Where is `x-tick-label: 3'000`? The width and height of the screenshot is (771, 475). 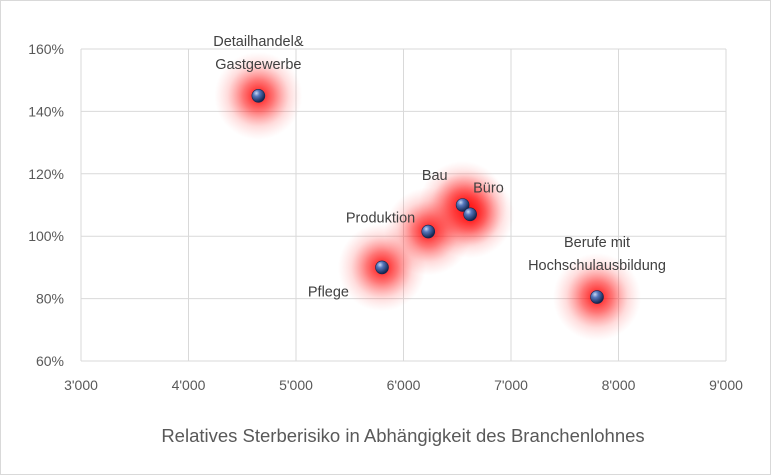 x-tick-label: 3'000 is located at coordinates (81, 385).